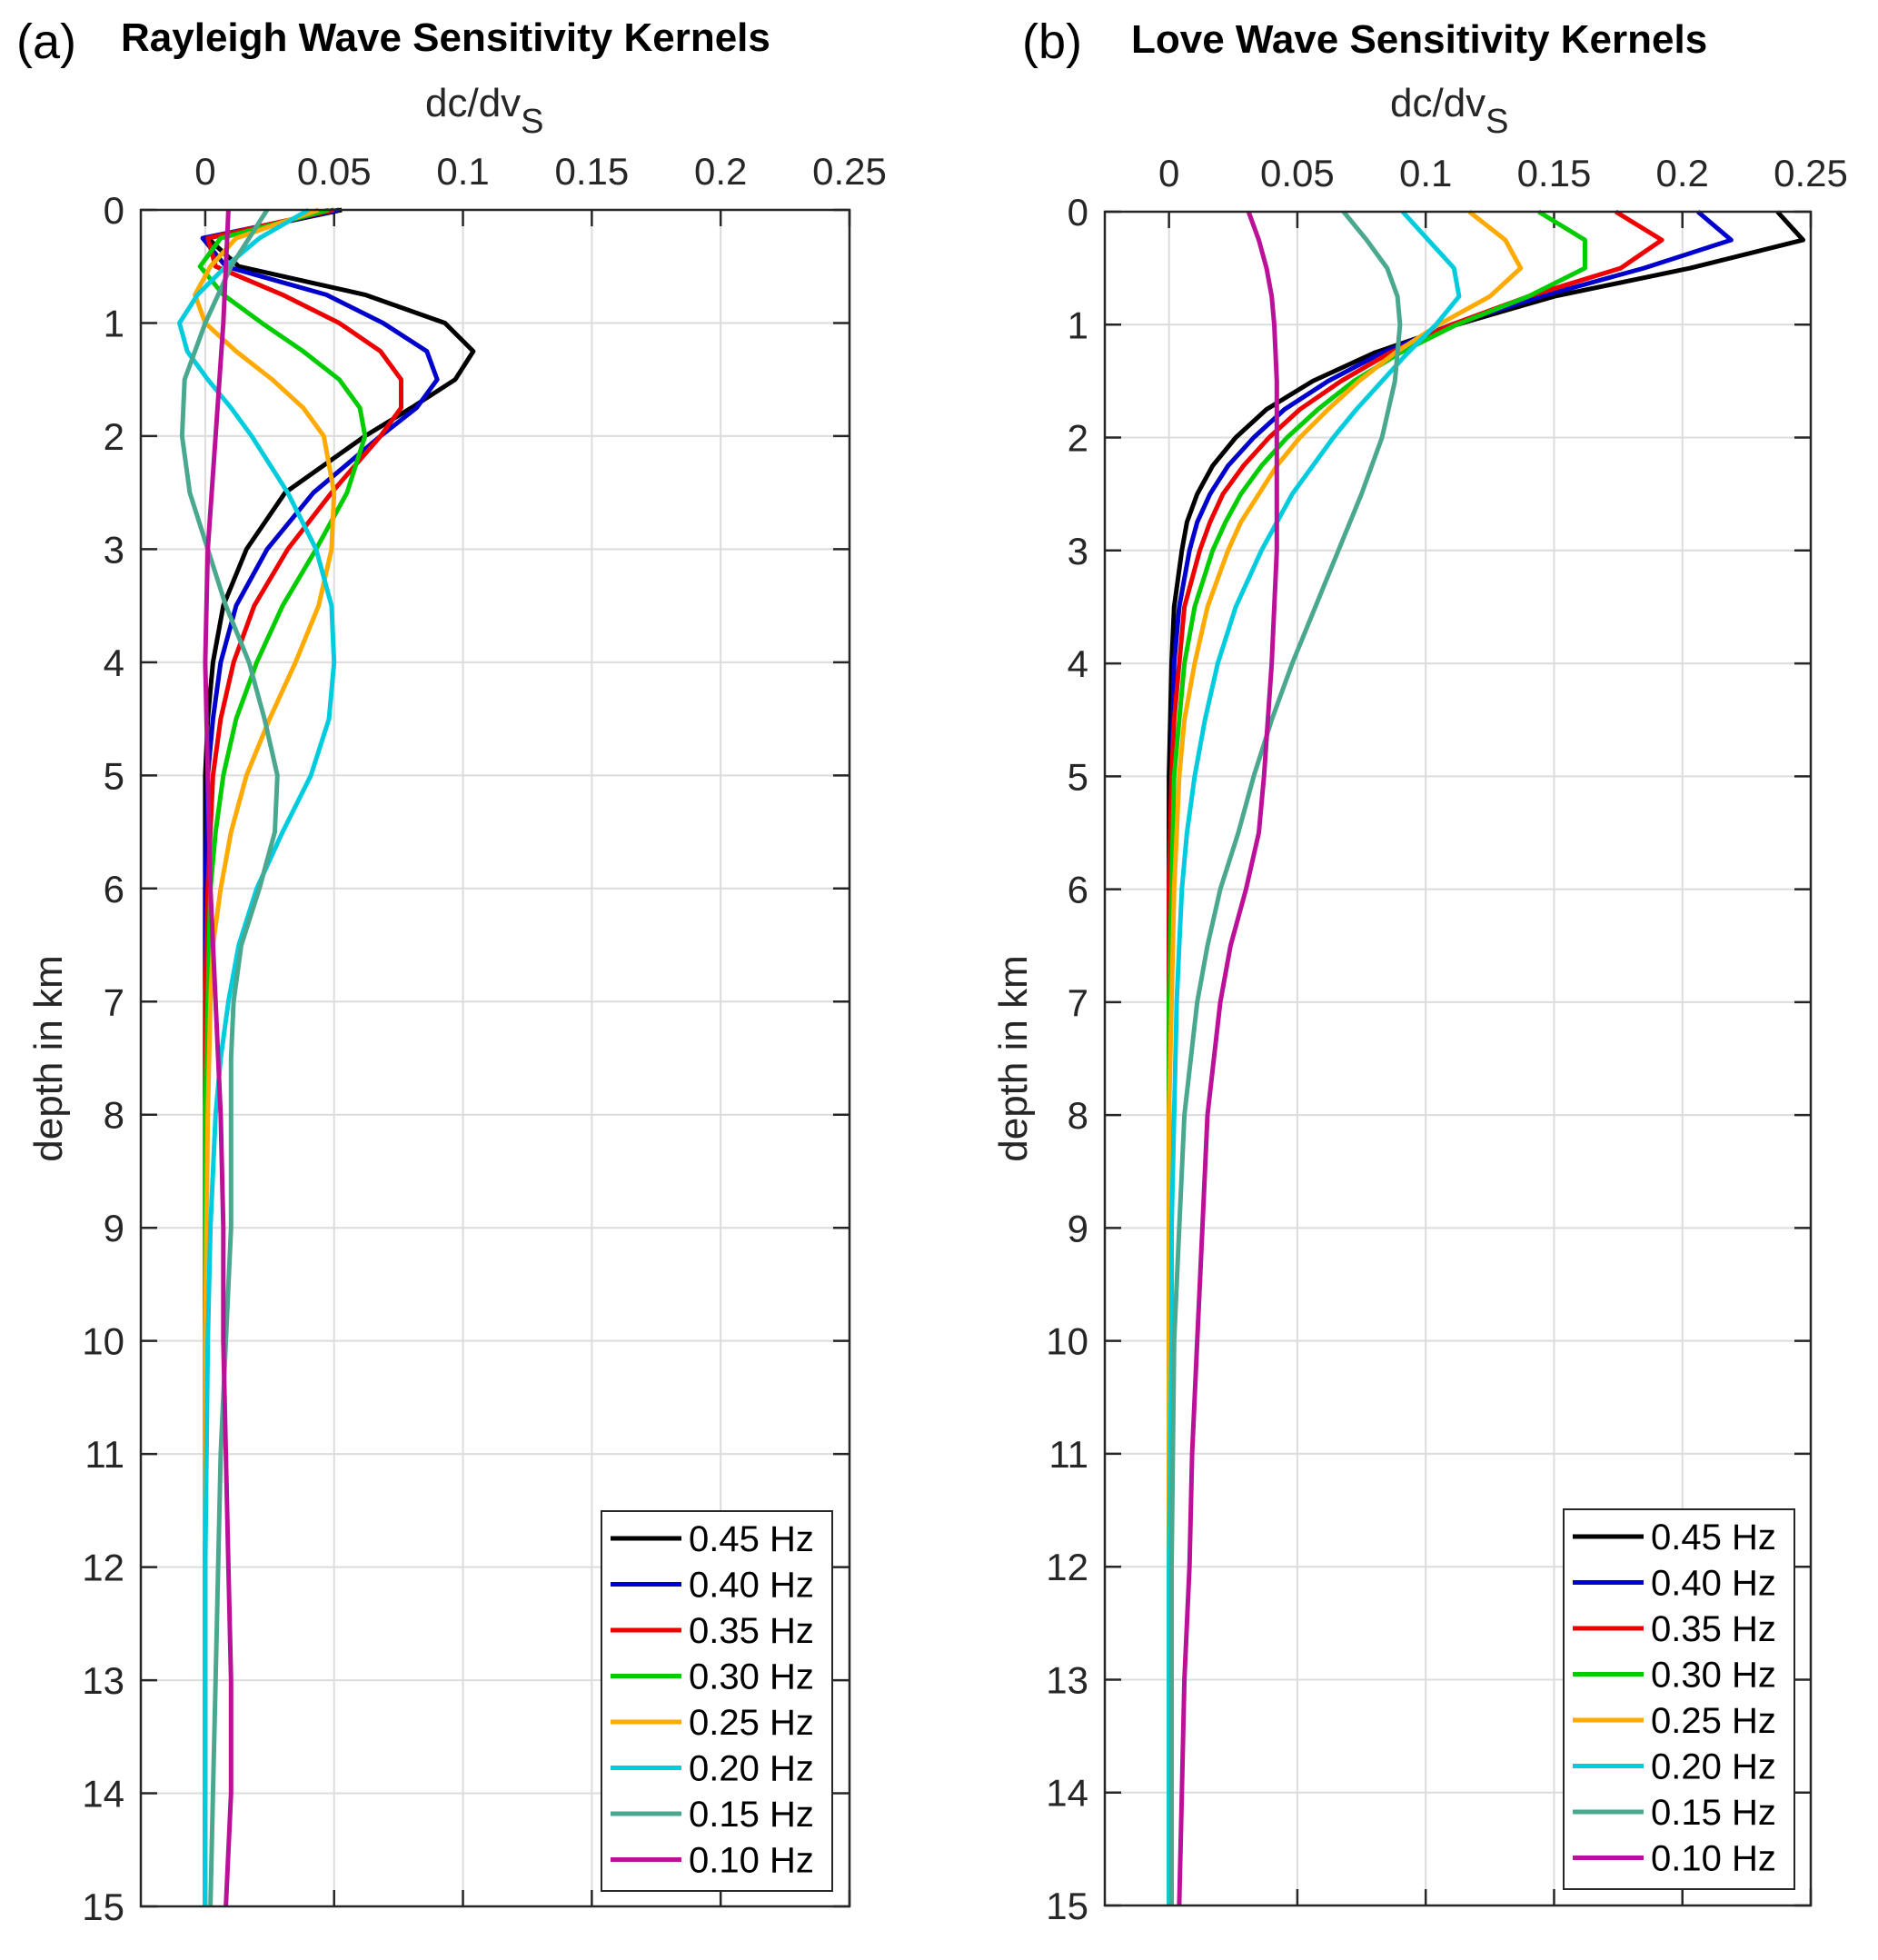  Describe the element at coordinates (532, 122) in the screenshot. I see `panel-a-xlabel-sub: S` at that location.